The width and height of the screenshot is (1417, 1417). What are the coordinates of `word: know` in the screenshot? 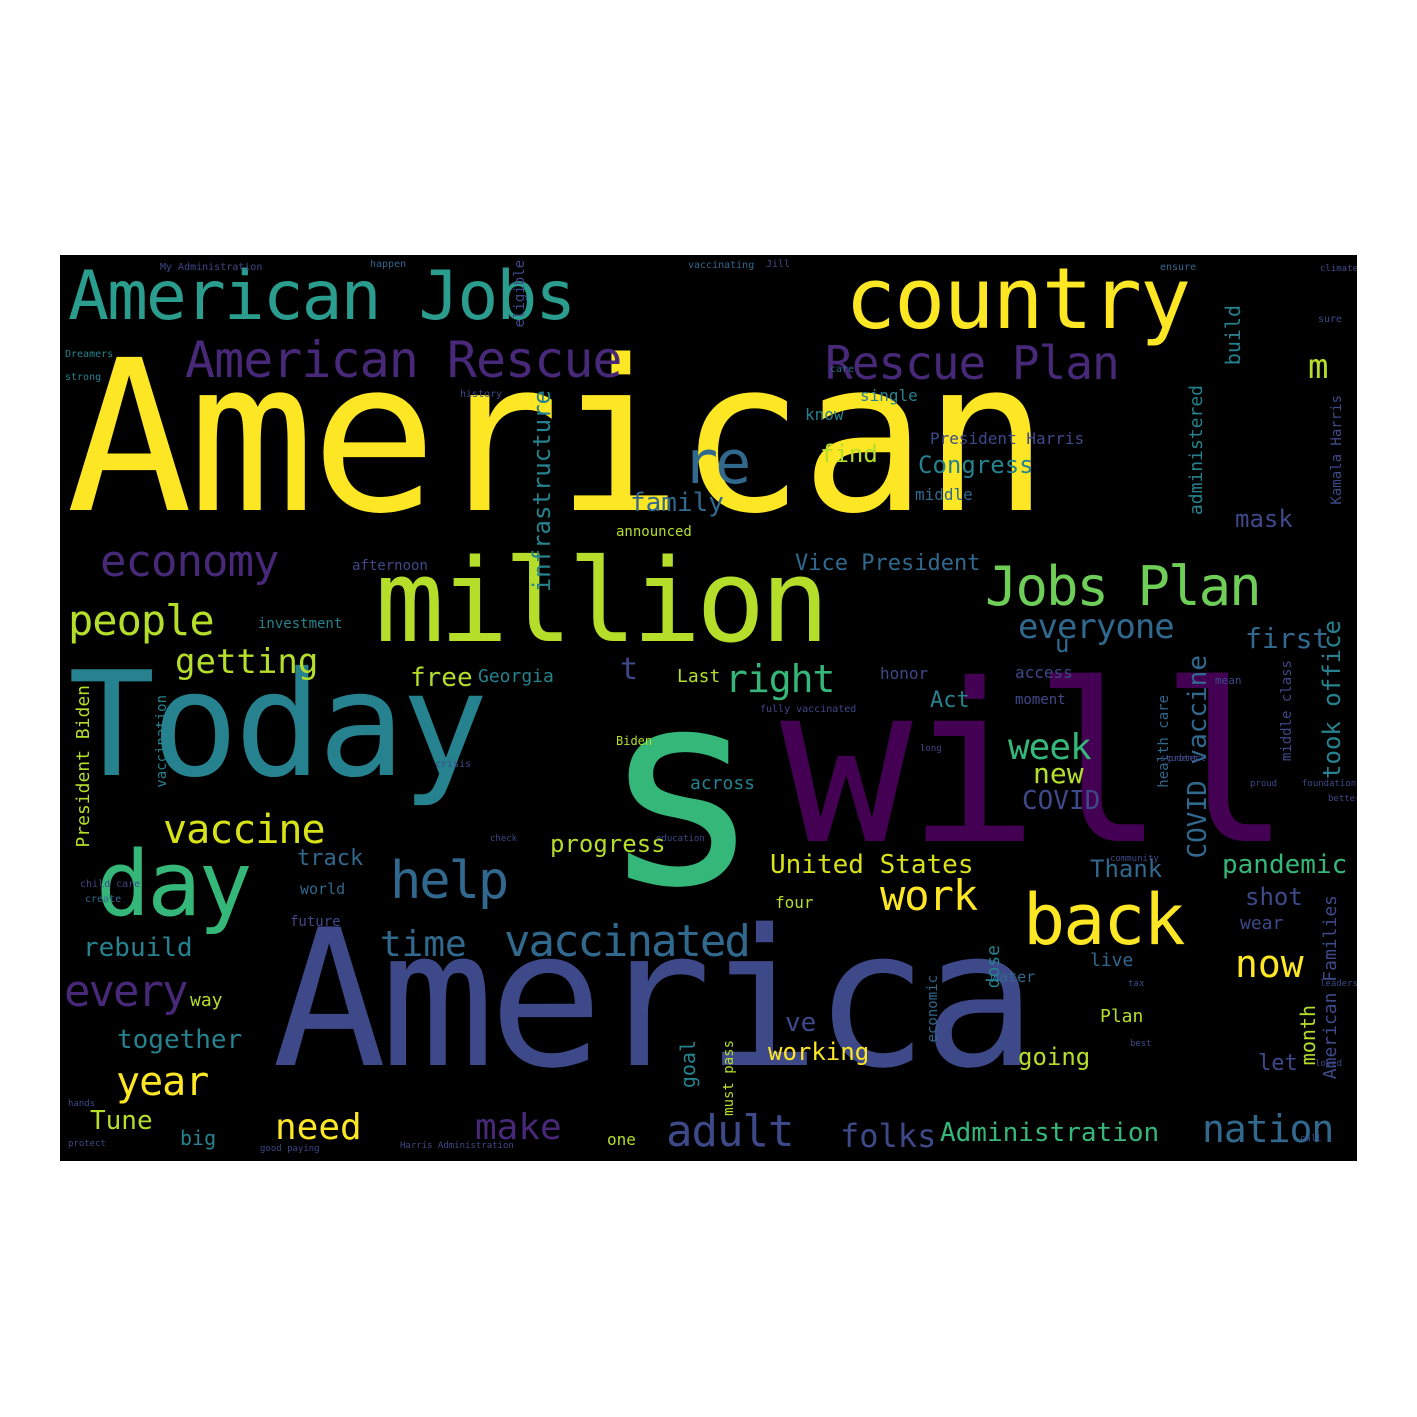 It's located at (824, 414).